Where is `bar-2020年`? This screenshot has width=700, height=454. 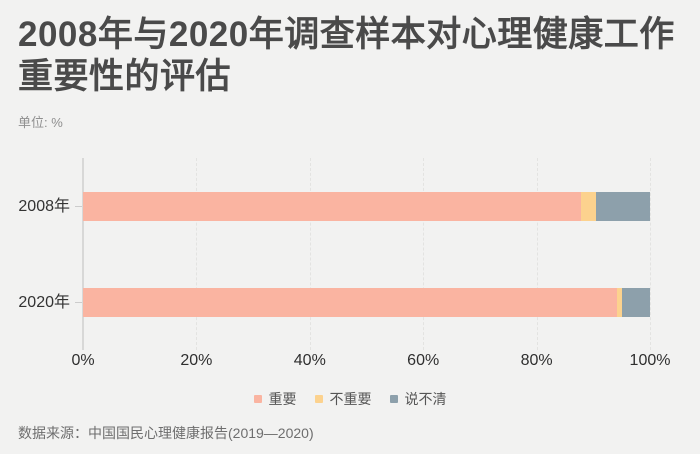 bar-2020年 is located at coordinates (366, 302).